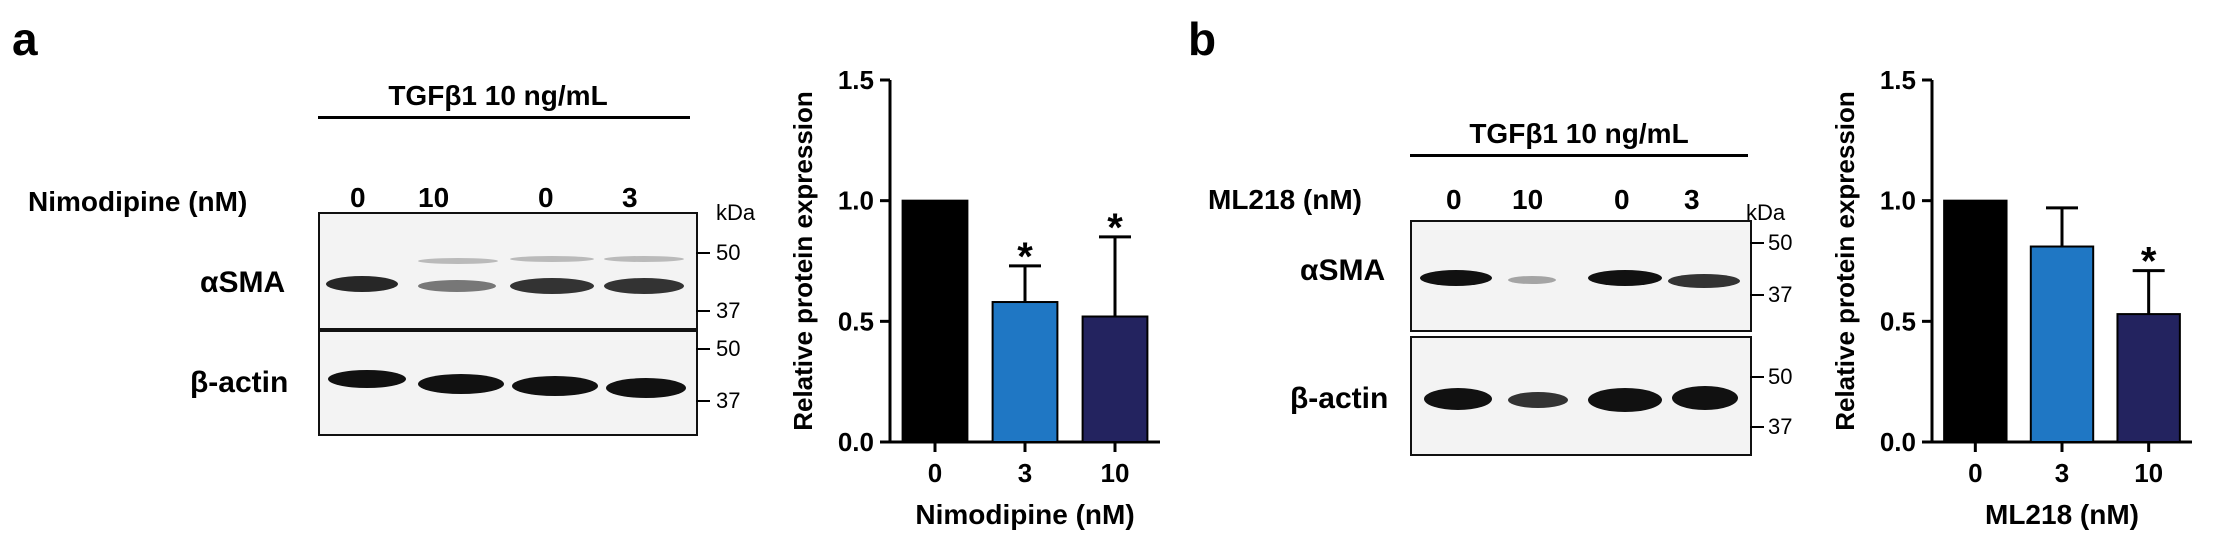 This screenshot has width=2229, height=552. Describe the element at coordinates (239, 382) in the screenshot. I see `row-label-a-actin: β-actin` at that location.